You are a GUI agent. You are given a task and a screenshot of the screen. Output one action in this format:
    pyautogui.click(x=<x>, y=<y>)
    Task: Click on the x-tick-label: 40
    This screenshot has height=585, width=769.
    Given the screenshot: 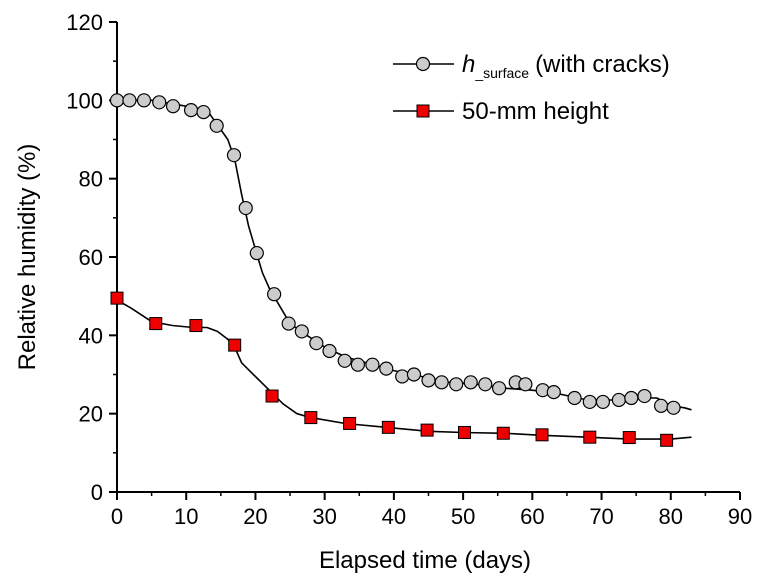 What is the action you would take?
    pyautogui.click(x=394, y=516)
    